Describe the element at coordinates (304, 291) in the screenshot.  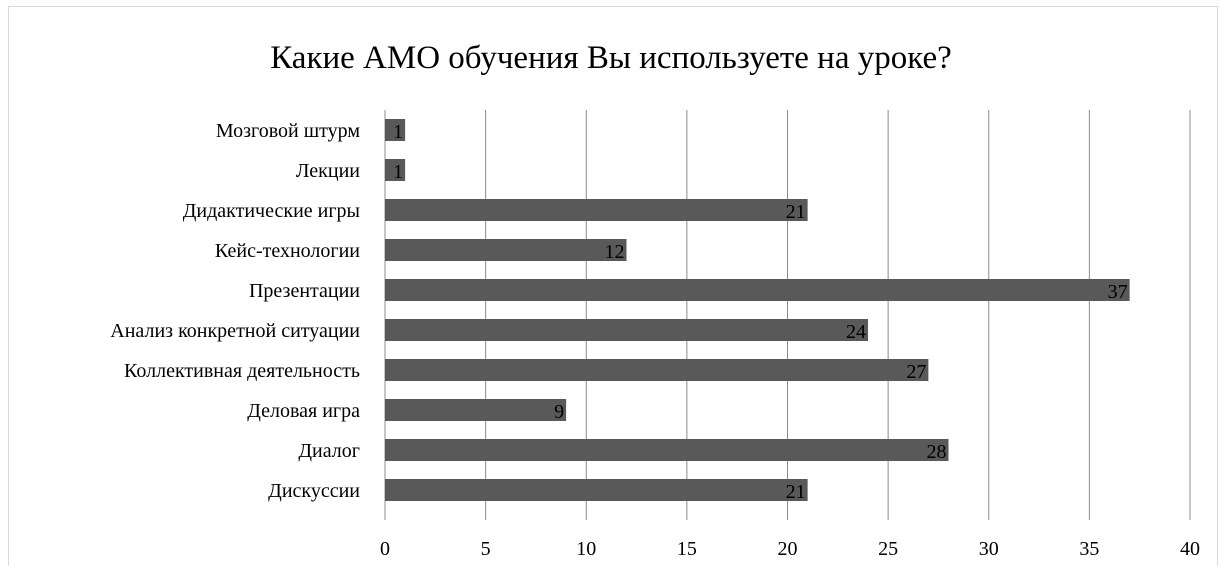
I see `category-label: Презентации` at that location.